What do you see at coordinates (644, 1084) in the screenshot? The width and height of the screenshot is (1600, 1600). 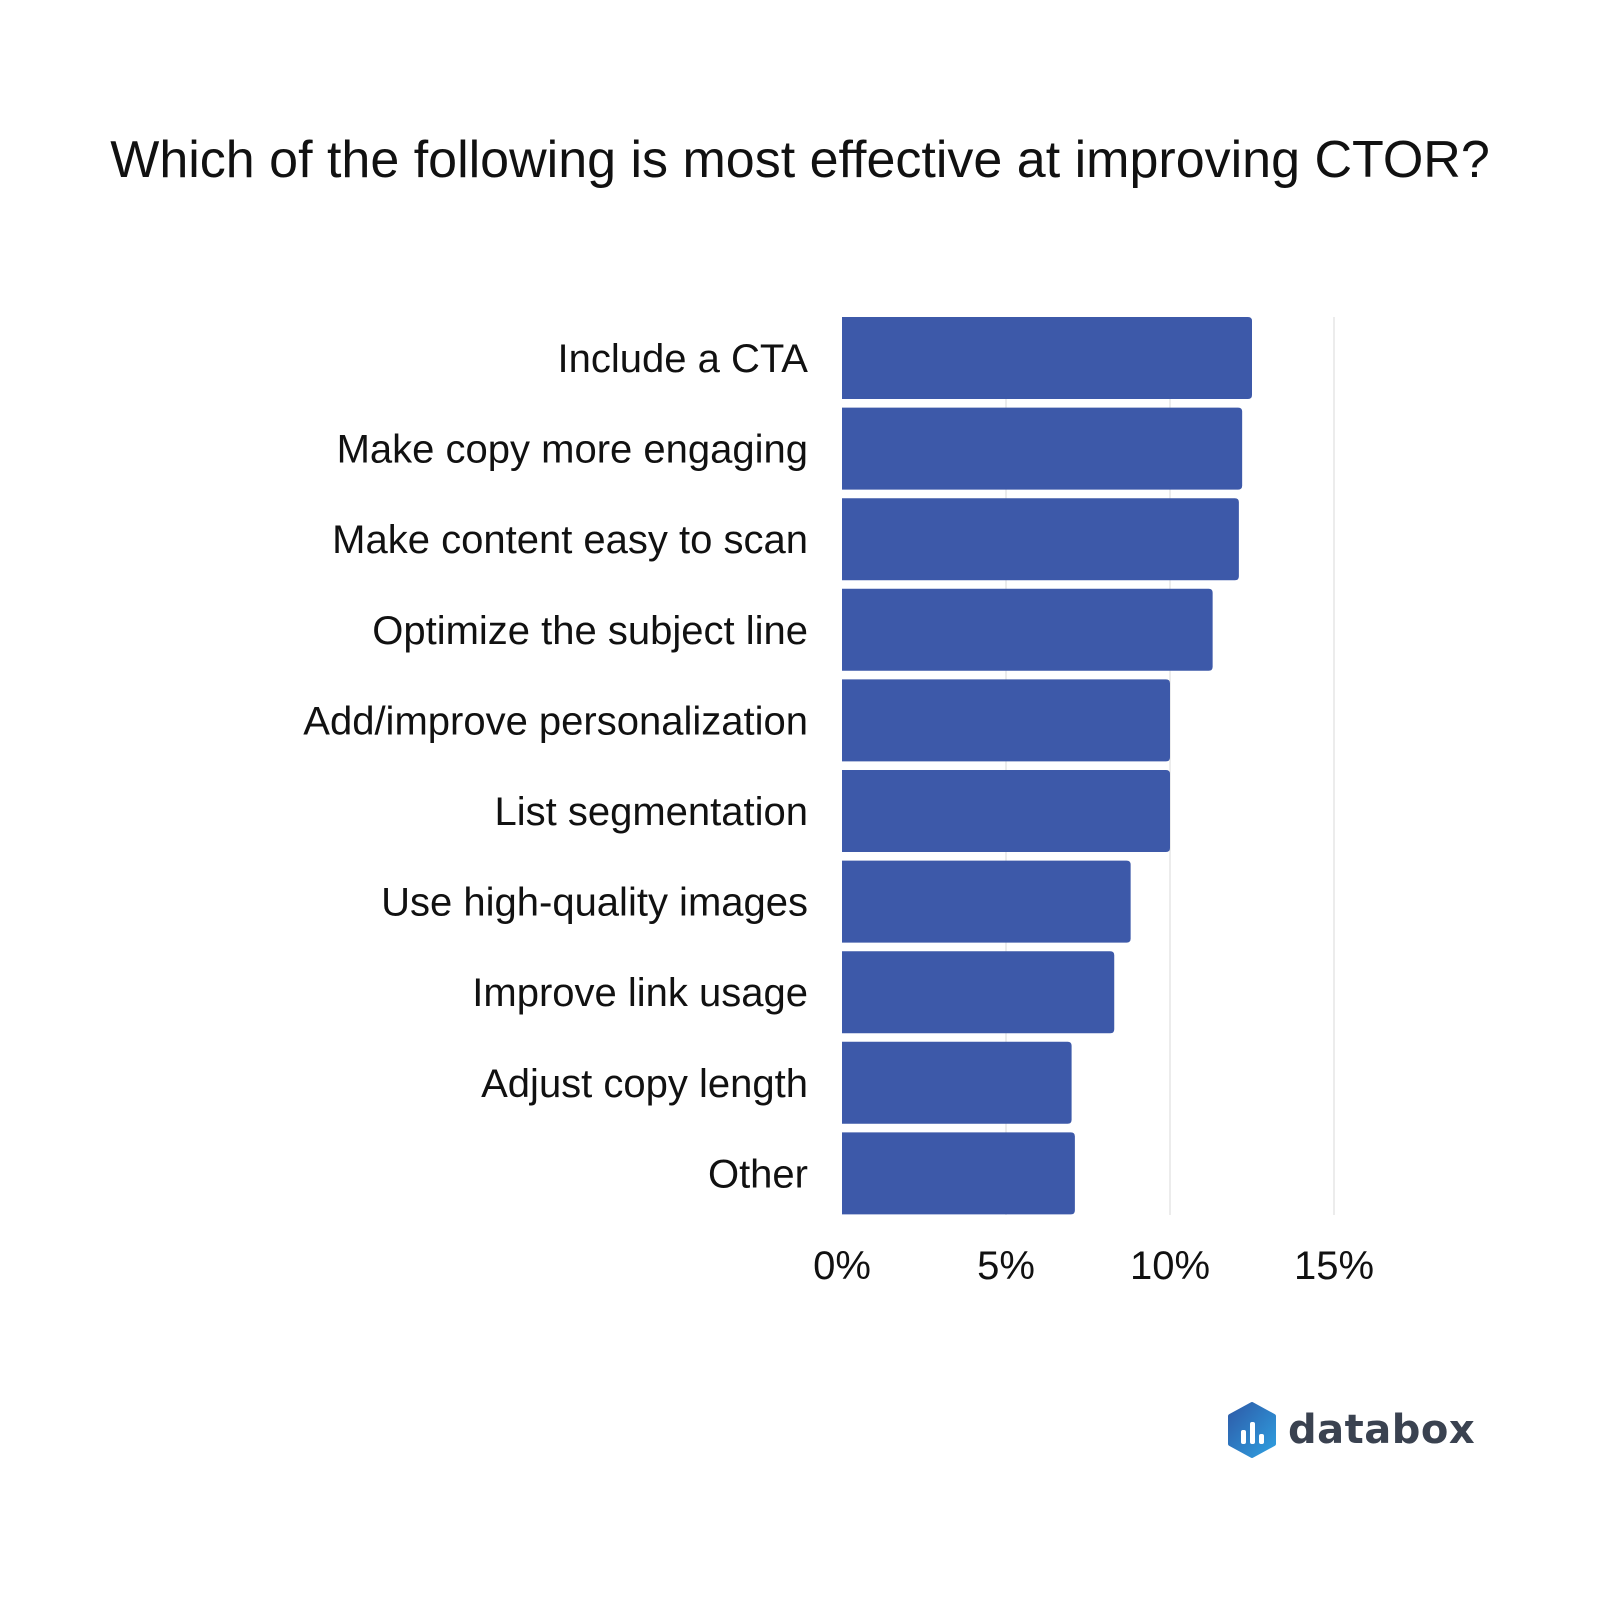 I see `category-label: Adjust copy length` at bounding box center [644, 1084].